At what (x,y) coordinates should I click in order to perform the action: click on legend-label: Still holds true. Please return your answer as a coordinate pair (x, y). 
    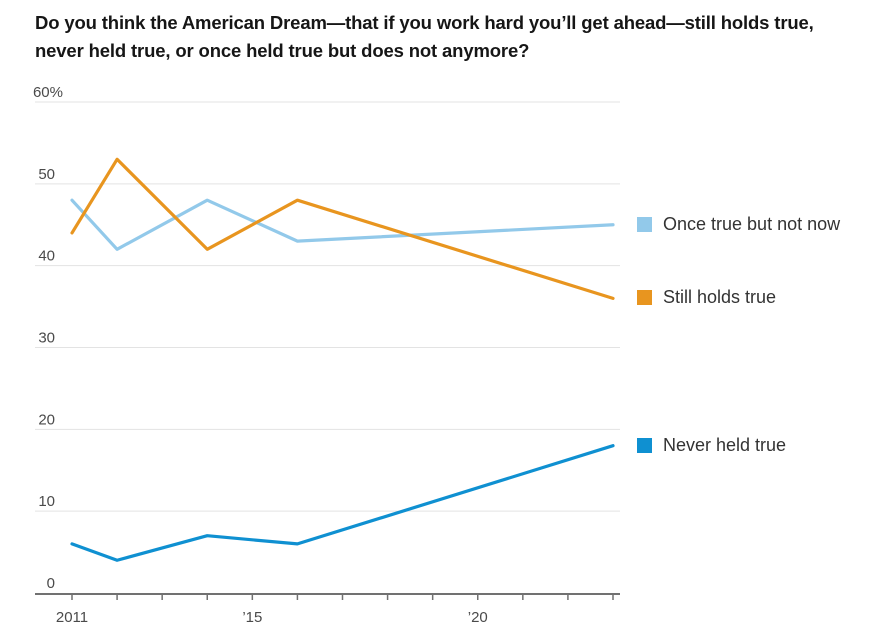
    Looking at the image, I should click on (720, 297).